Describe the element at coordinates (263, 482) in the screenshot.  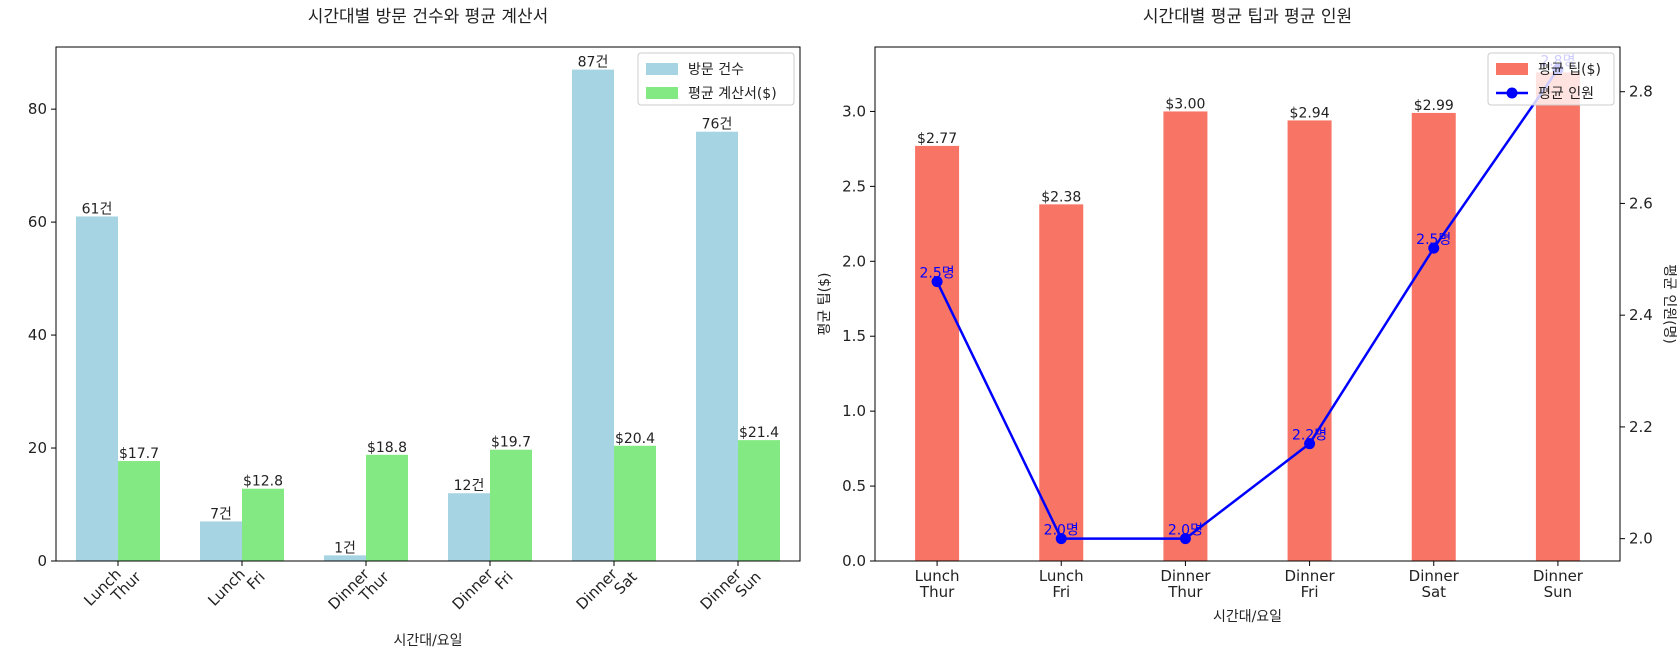
I see `data-label: $12.8` at that location.